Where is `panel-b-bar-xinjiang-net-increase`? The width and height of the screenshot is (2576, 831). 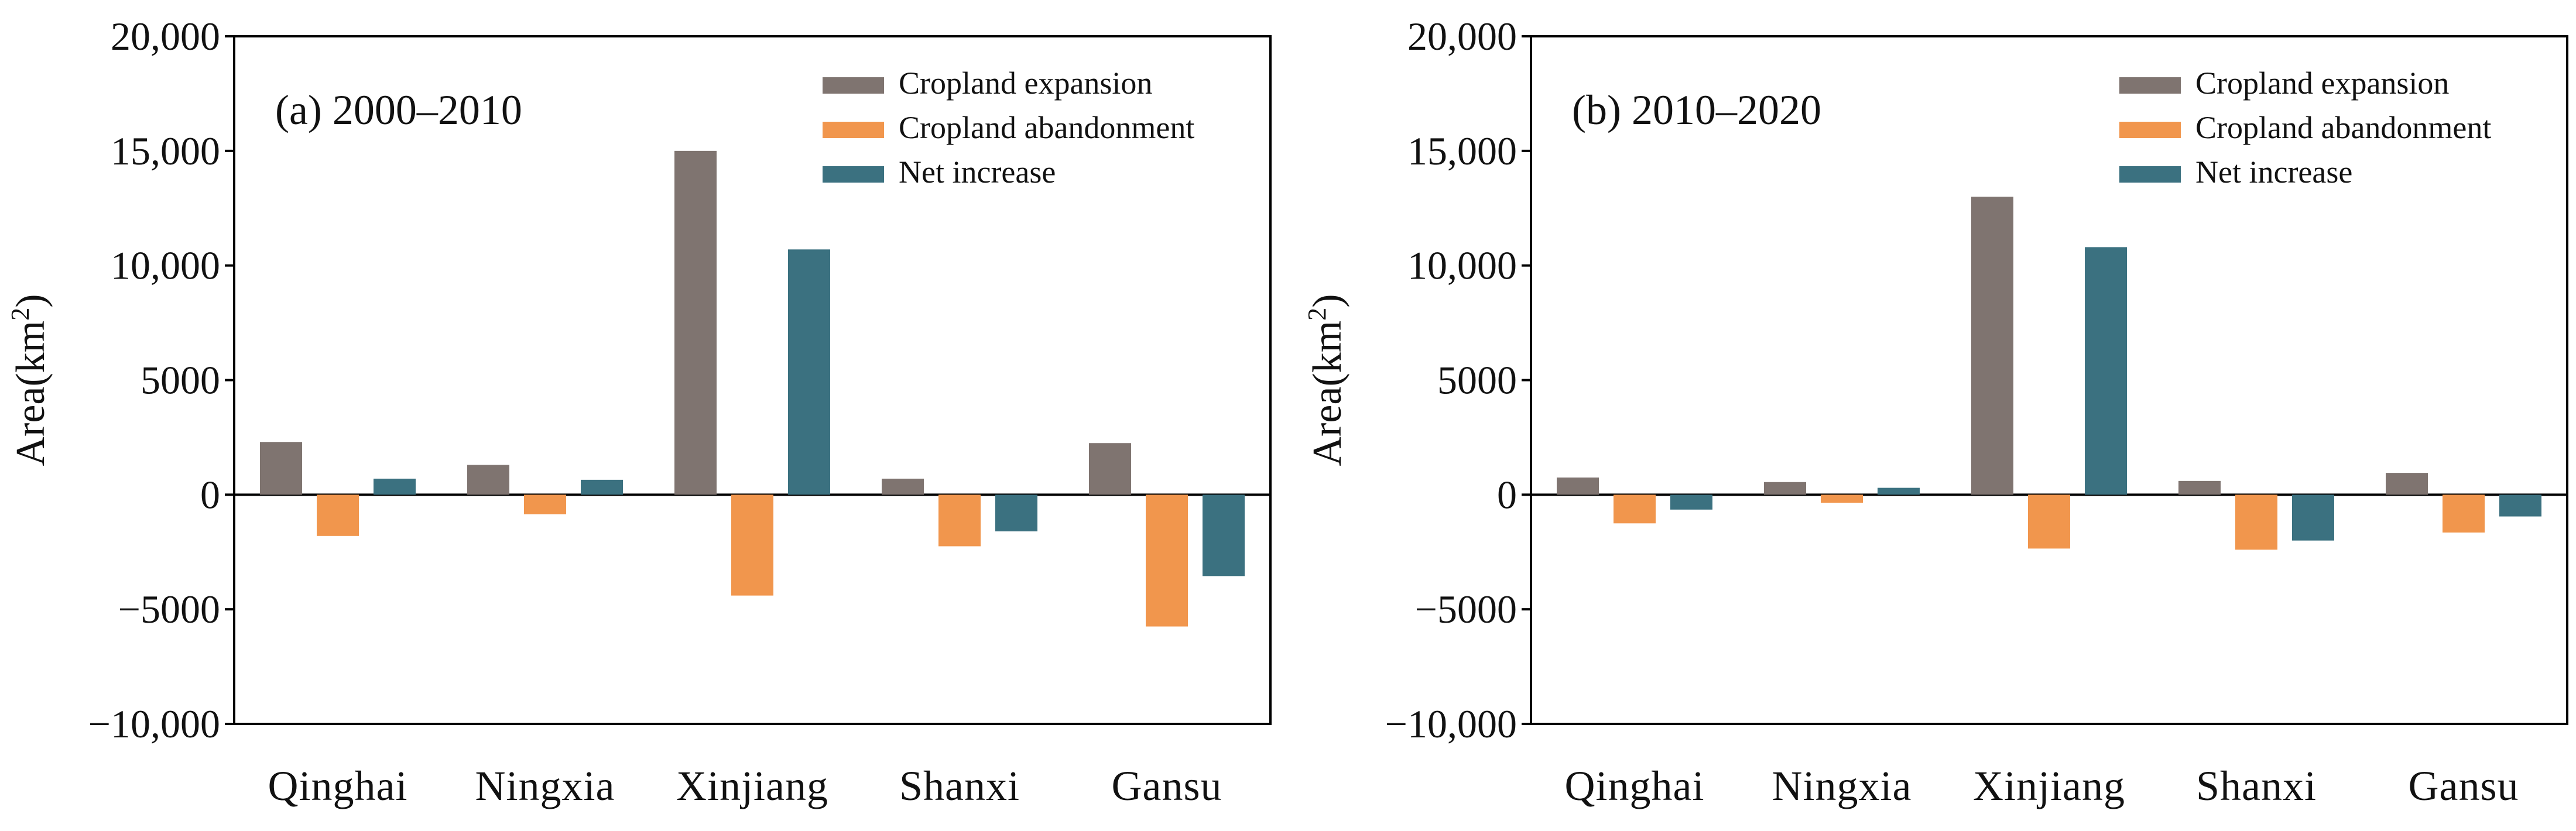 panel-b-bar-xinjiang-net-increase is located at coordinates (2106, 371).